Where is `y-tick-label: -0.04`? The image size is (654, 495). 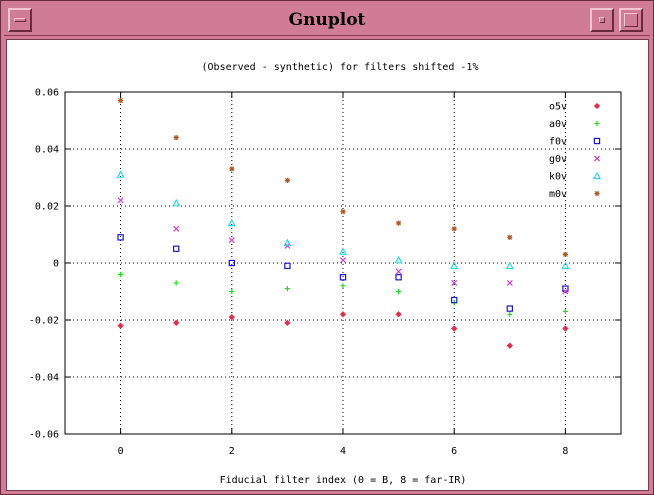
y-tick-label: -0.04 is located at coordinates (44, 378).